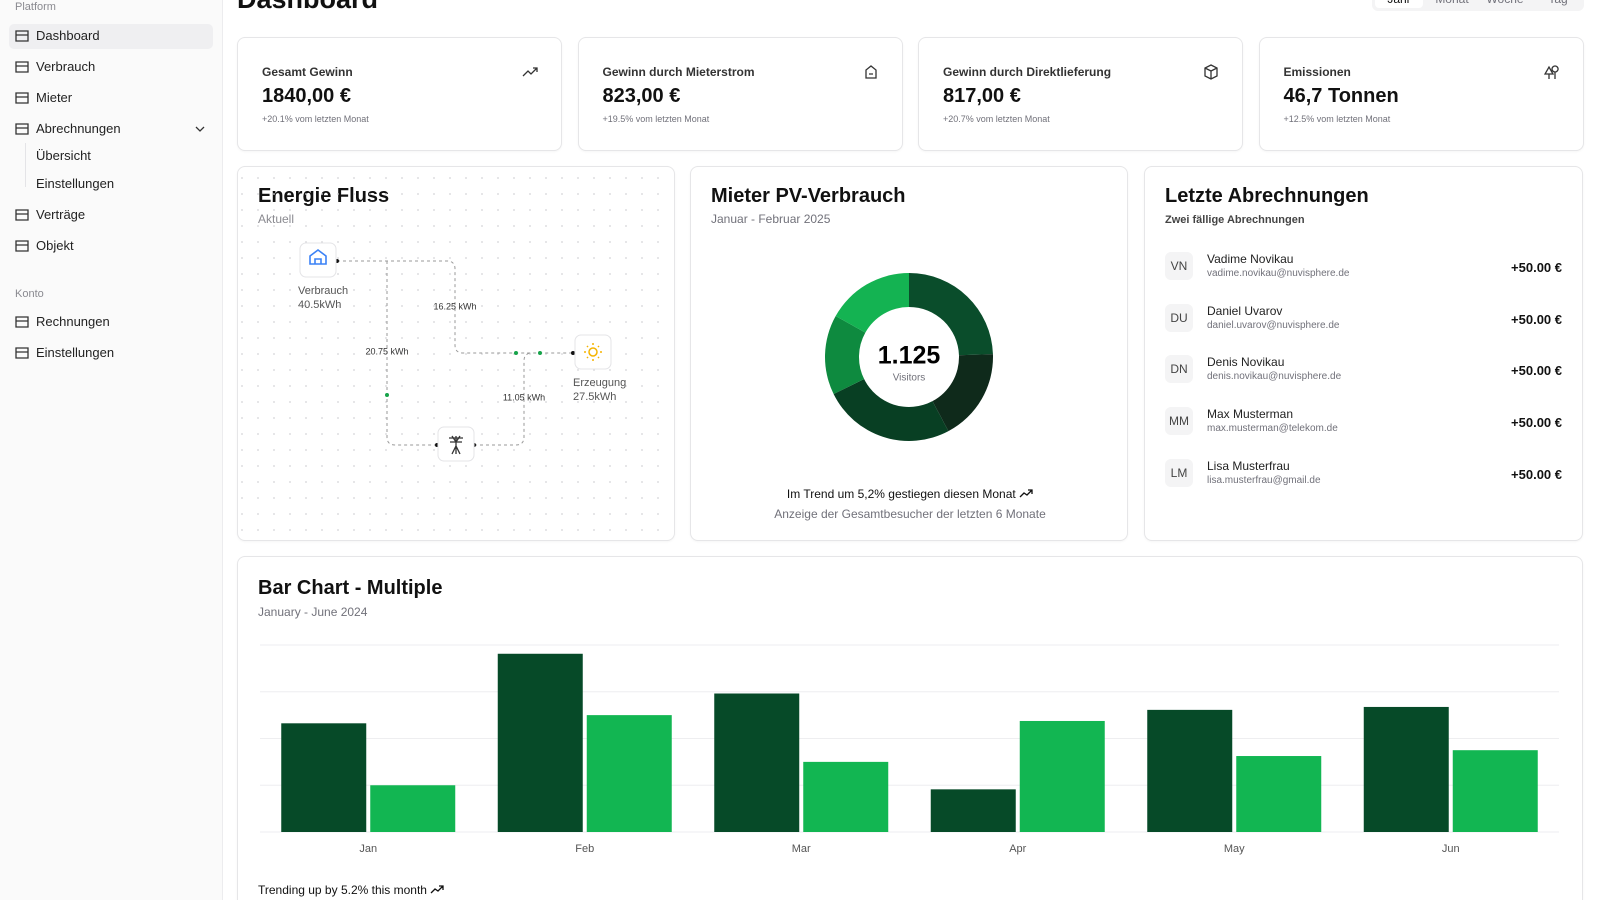  I want to click on kpi-value: 46,7 Tonnen, so click(1341, 96).